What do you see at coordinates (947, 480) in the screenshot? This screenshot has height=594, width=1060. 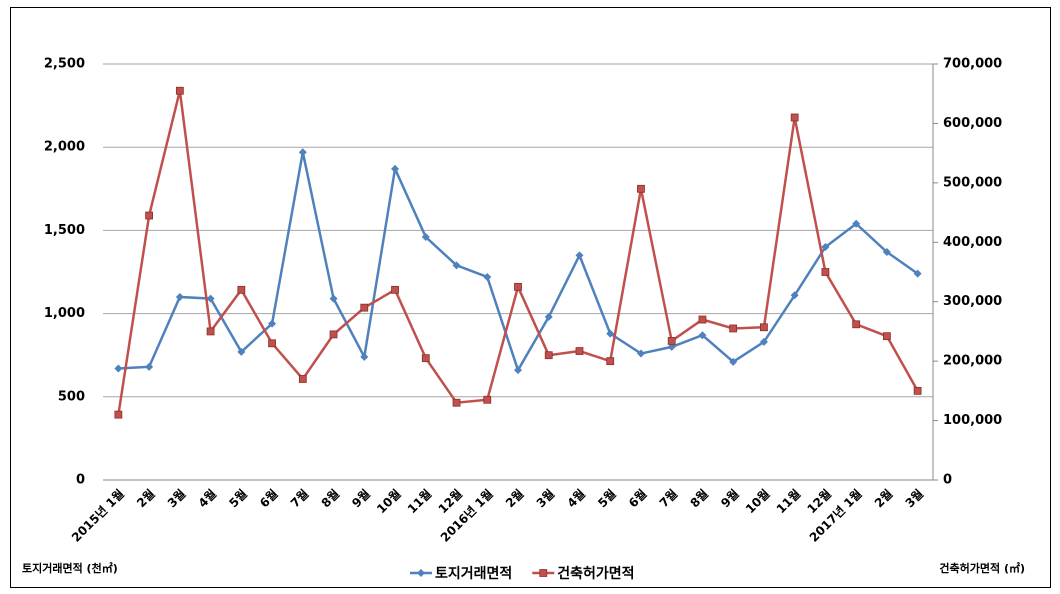 I see `y2-tick-label: 0` at bounding box center [947, 480].